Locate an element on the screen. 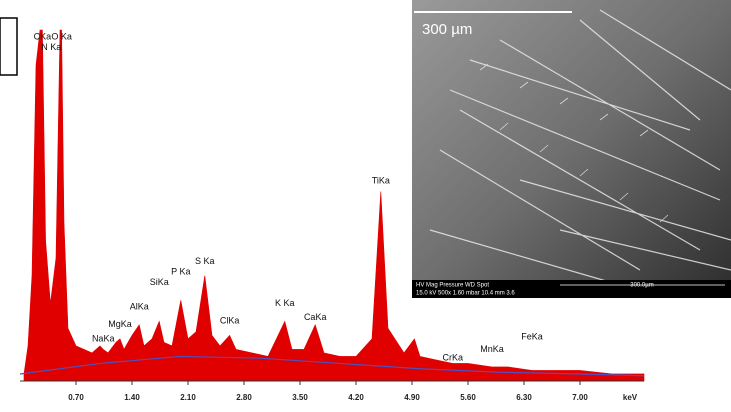 This screenshot has height=412, width=731. peak-label: CKa is located at coordinates (43, 36).